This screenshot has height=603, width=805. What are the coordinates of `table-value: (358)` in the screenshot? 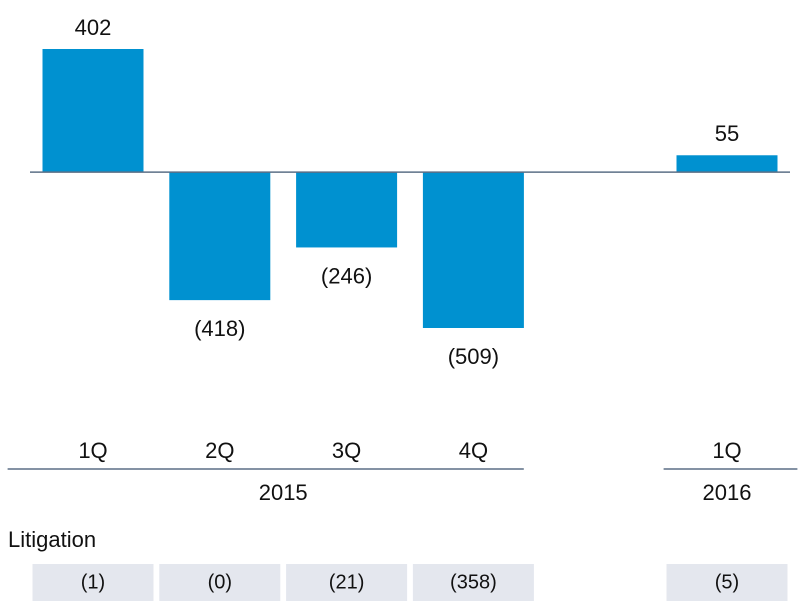 It's located at (473, 582).